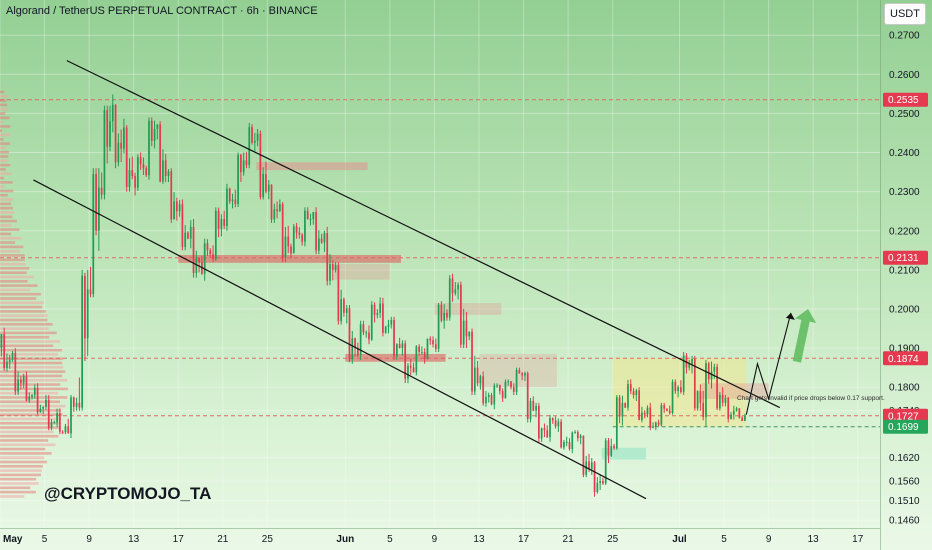 The height and width of the screenshot is (550, 932). I want to click on price-label-value: 0.2131, so click(903, 258).